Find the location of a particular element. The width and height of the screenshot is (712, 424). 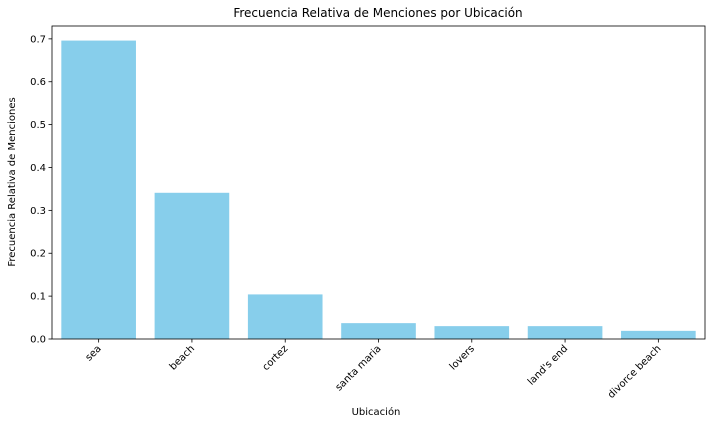

x-tick-label: cortez is located at coordinates (276, 358).